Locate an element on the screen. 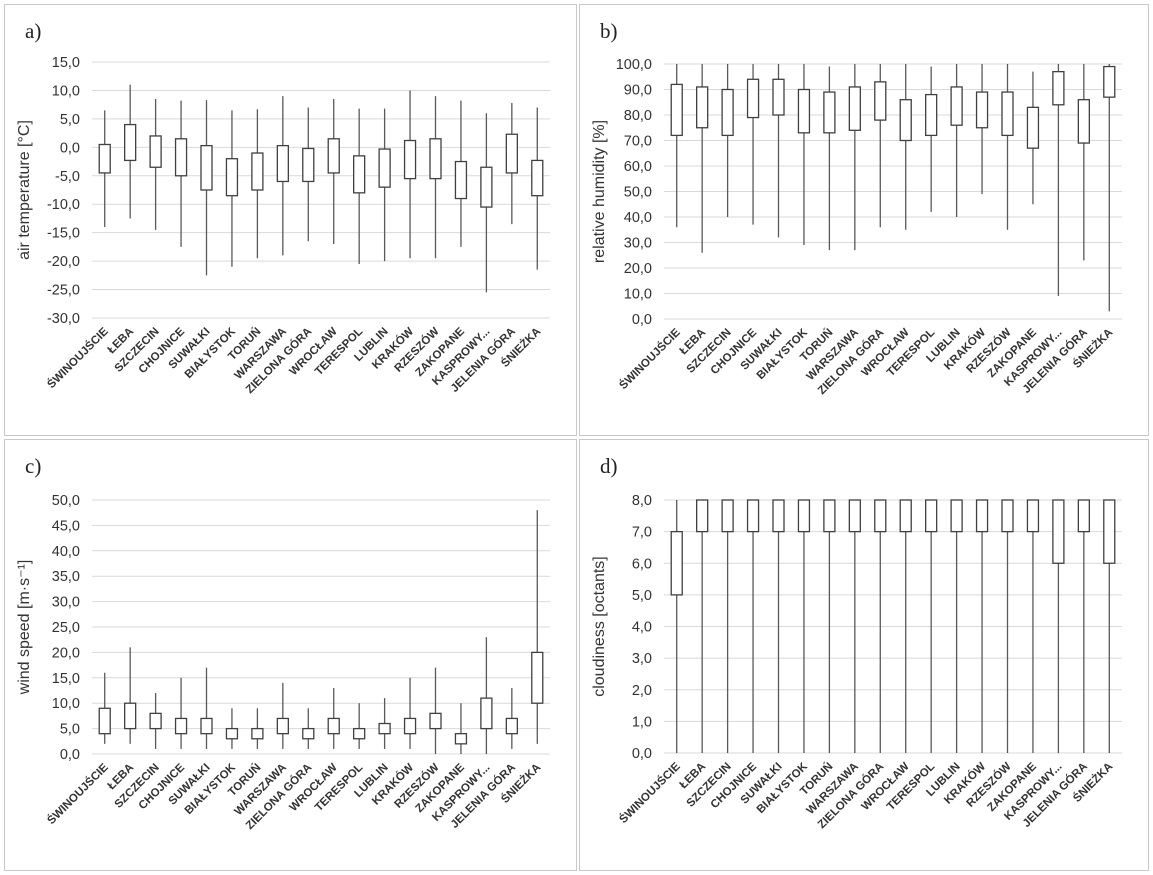  y-tick-label: -10,0 is located at coordinates (63, 205).